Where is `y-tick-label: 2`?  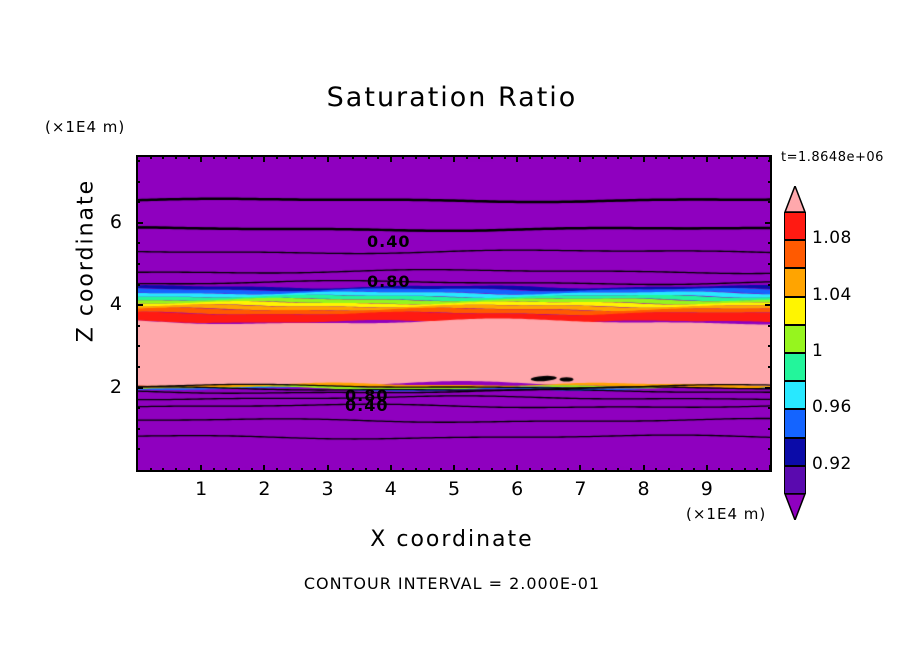
y-tick-label: 2 is located at coordinates (115, 386).